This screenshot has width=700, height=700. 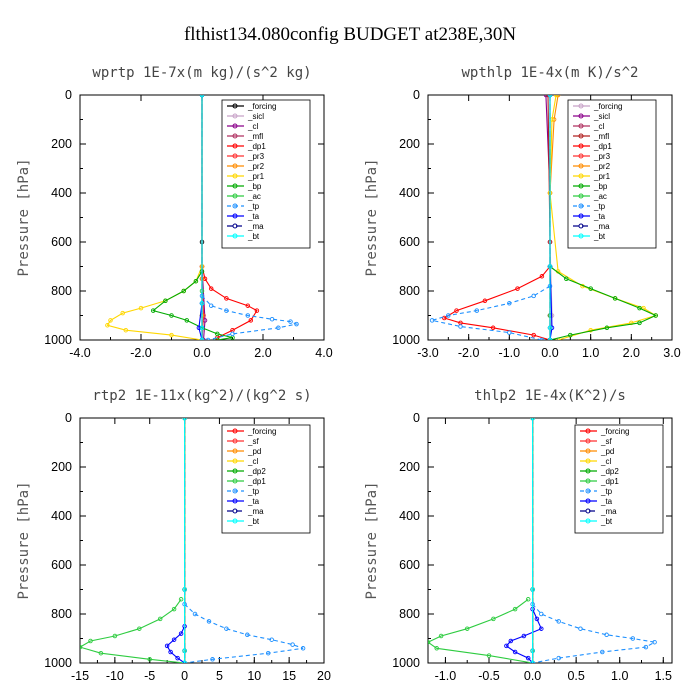 What do you see at coordinates (115, 676) in the screenshot?
I see `x-tick-label: -10` at bounding box center [115, 676].